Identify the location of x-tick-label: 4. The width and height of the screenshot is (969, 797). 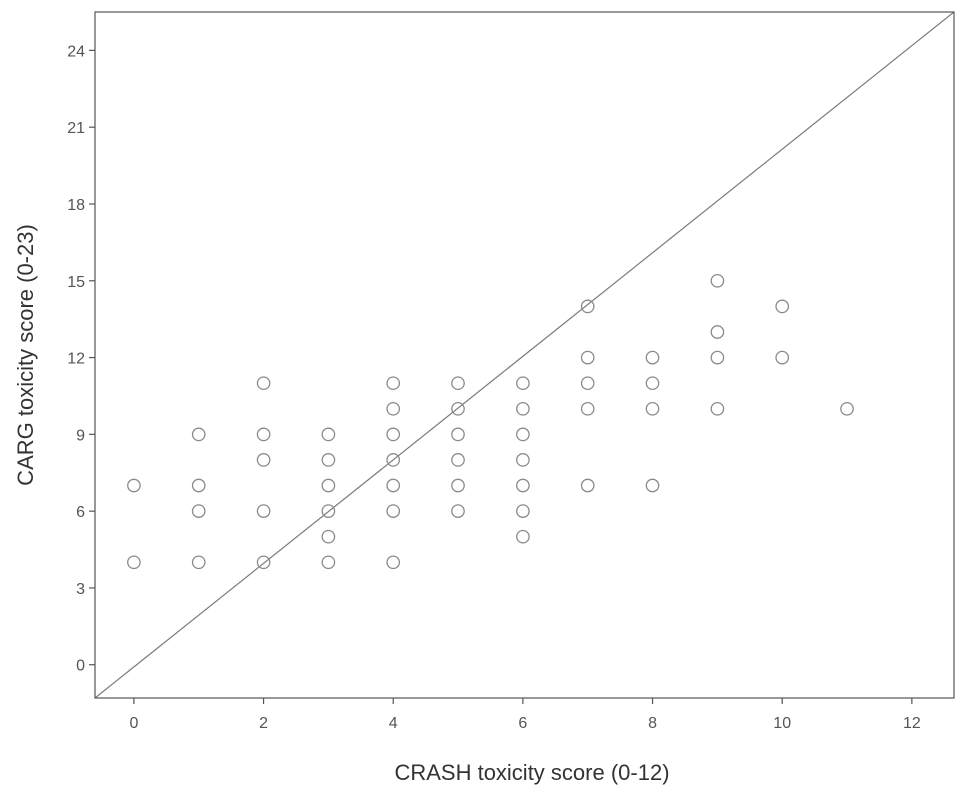
(393, 723).